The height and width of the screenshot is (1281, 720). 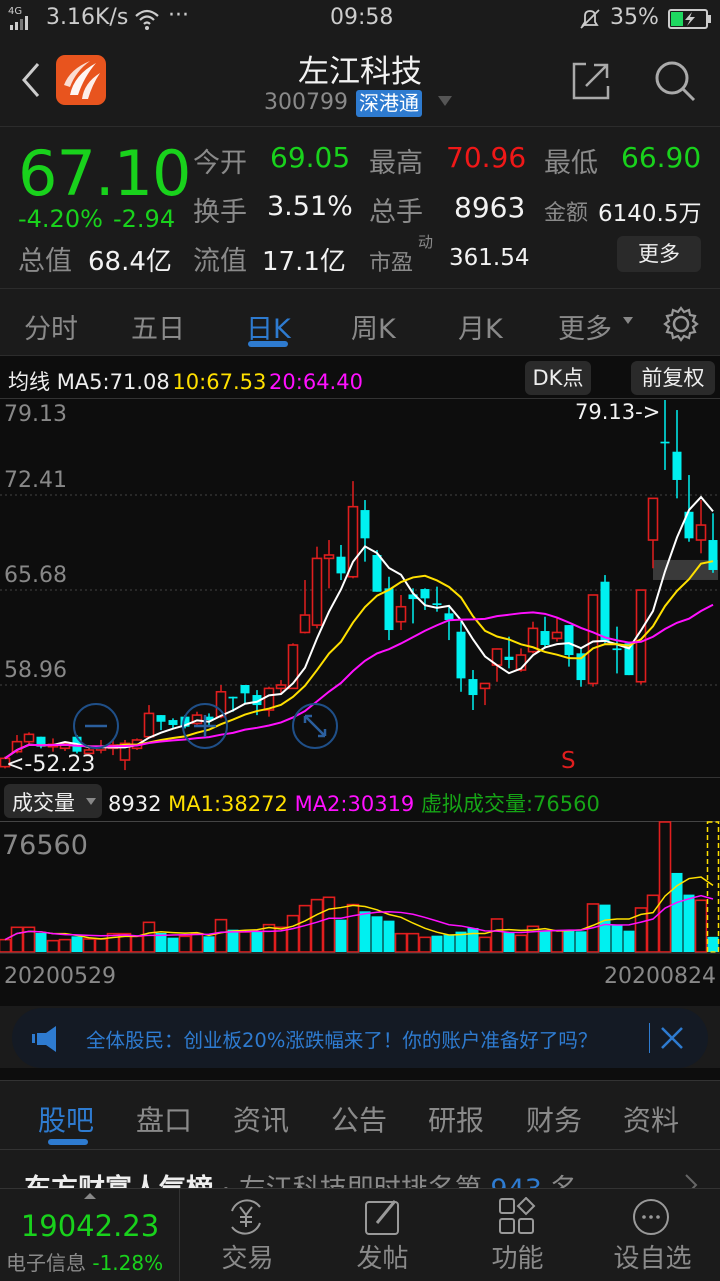 I want to click on functions-label: 功能, so click(x=517, y=1259).